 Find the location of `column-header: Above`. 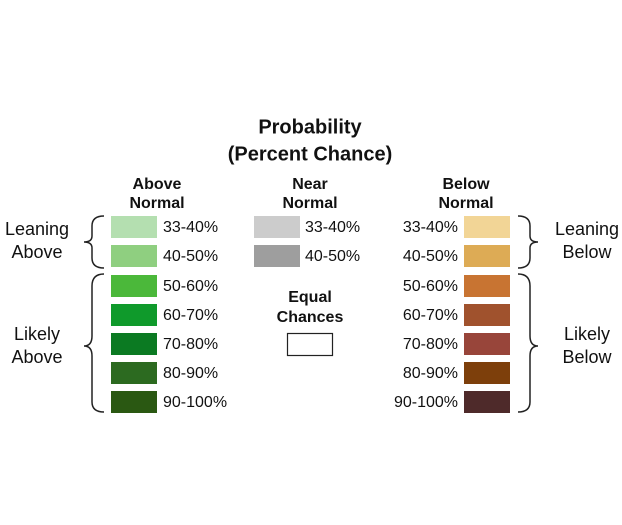

column-header: Above is located at coordinates (157, 184).